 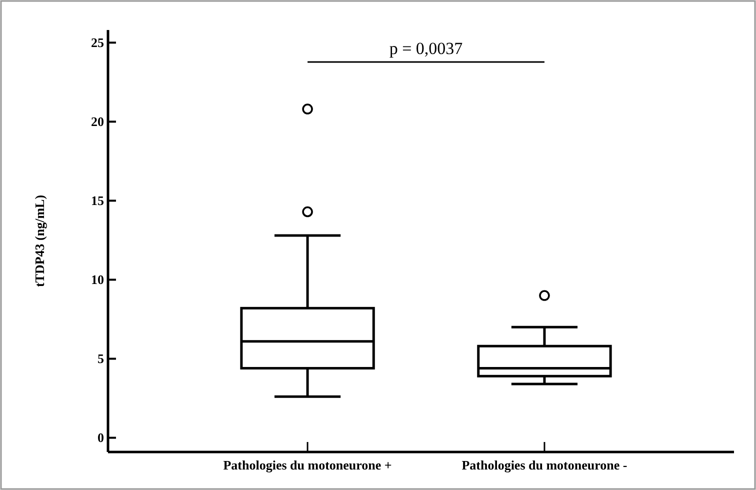 I want to click on y-tick-label: 15, so click(x=97, y=200).